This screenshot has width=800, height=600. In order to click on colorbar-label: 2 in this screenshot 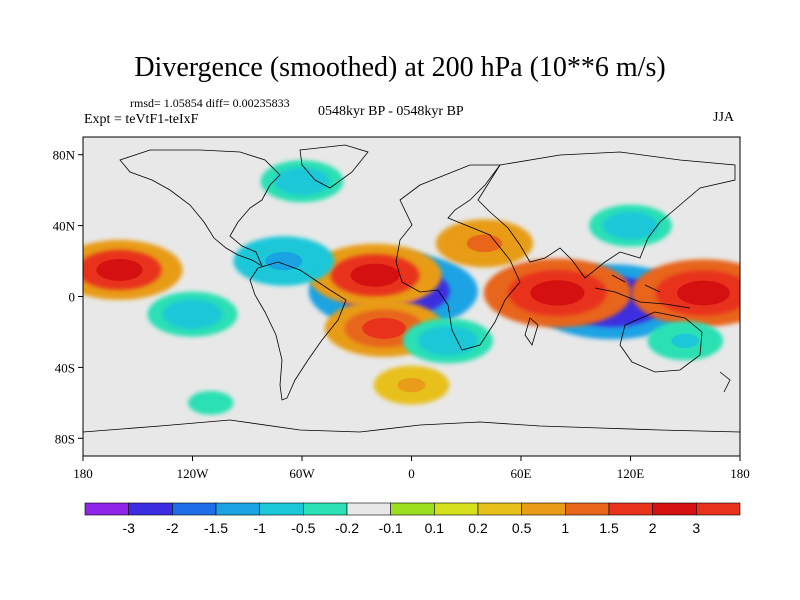, I will do `click(653, 528)`.